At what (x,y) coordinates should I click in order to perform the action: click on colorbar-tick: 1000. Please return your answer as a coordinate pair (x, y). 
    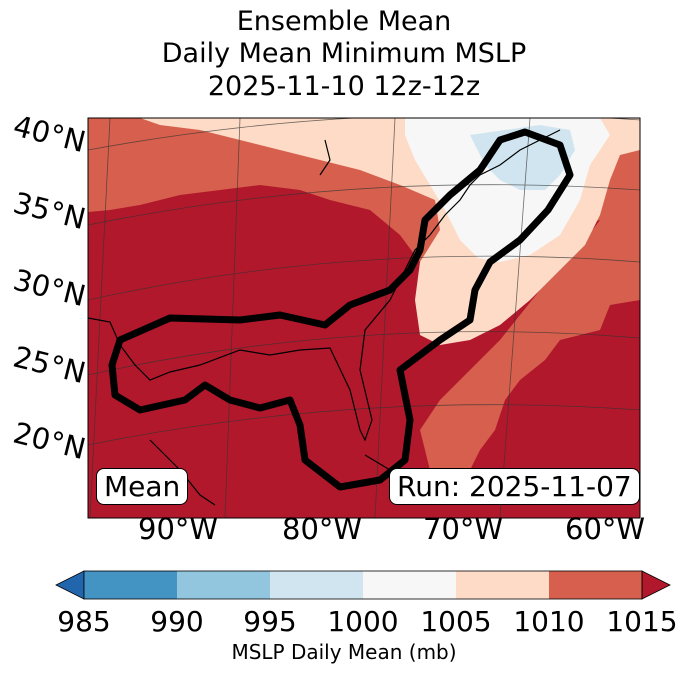
    Looking at the image, I should click on (363, 621).